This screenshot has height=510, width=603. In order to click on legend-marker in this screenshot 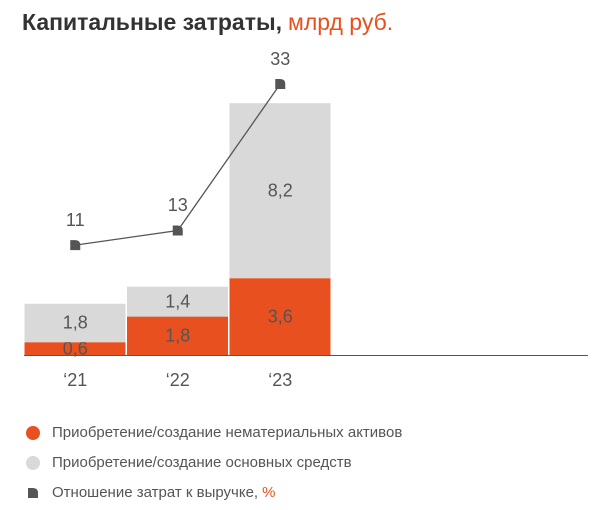, I will do `click(33, 493)`.